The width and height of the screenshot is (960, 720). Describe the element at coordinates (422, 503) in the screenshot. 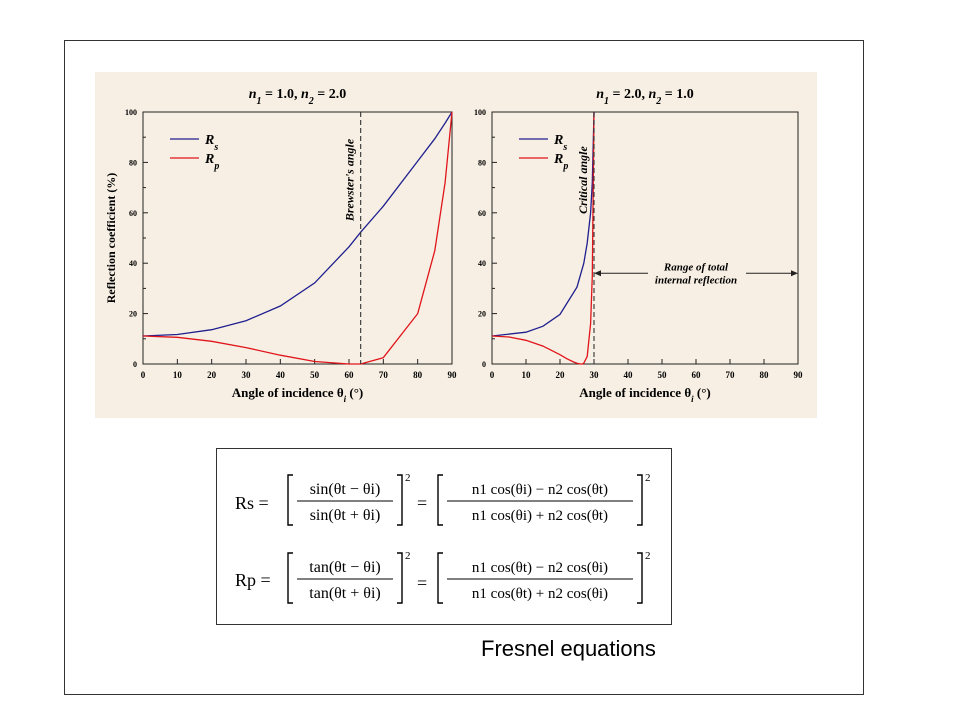

I see `rs-equals: =` at that location.